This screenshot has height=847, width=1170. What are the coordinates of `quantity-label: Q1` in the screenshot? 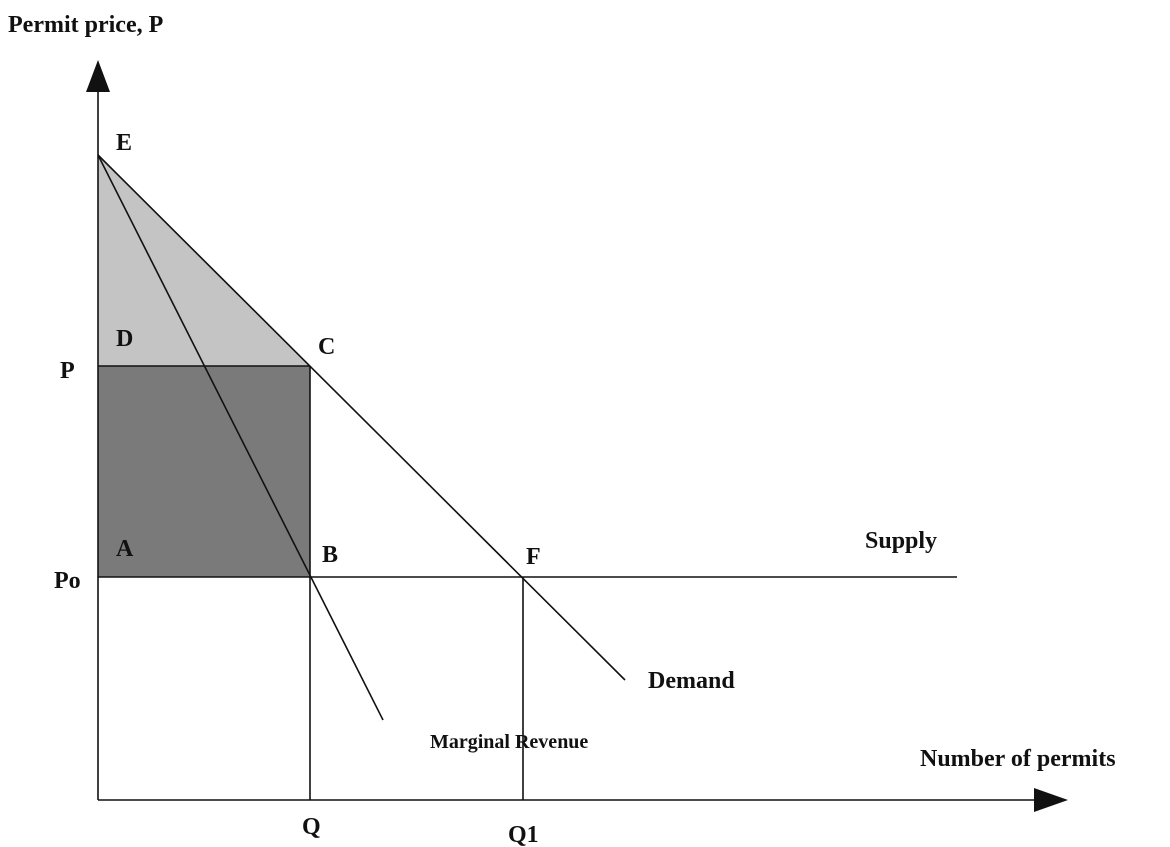 It's located at (523, 834).